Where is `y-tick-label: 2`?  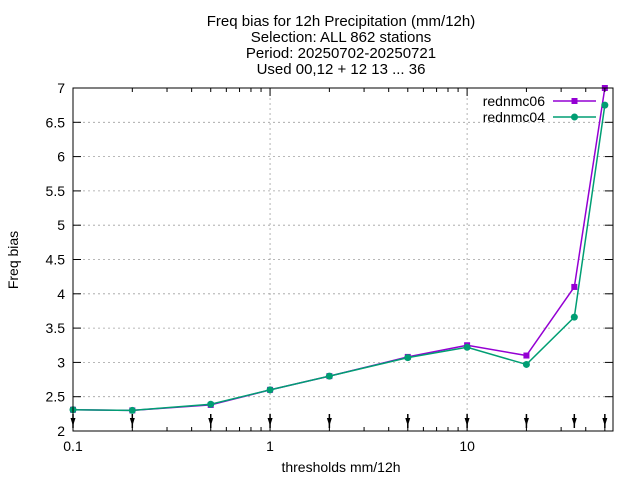
y-tick-label: 2 is located at coordinates (61, 431).